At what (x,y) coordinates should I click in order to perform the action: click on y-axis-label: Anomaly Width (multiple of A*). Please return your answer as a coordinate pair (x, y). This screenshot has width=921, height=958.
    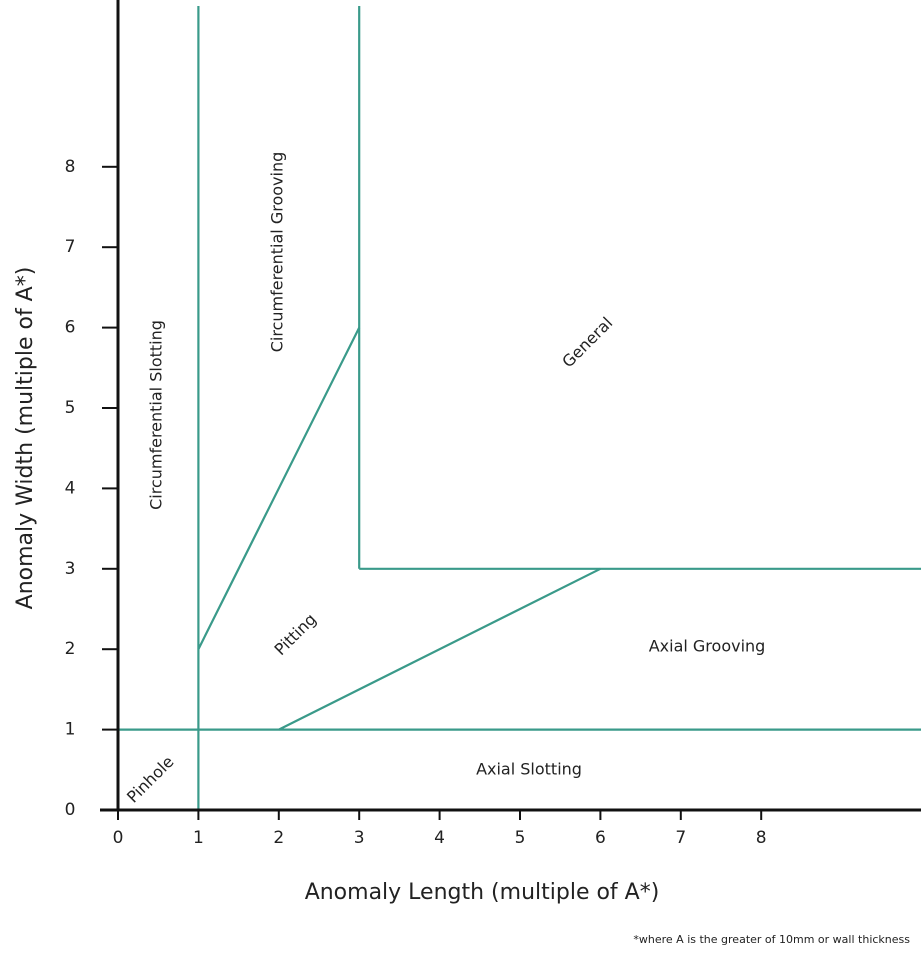
    Looking at the image, I should click on (25, 438).